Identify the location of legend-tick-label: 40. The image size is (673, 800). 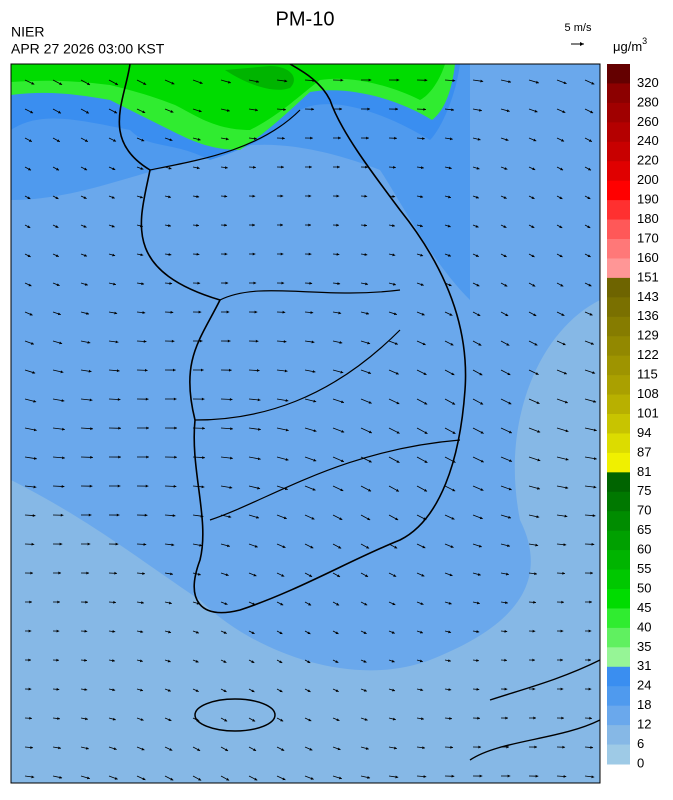
(644, 626).